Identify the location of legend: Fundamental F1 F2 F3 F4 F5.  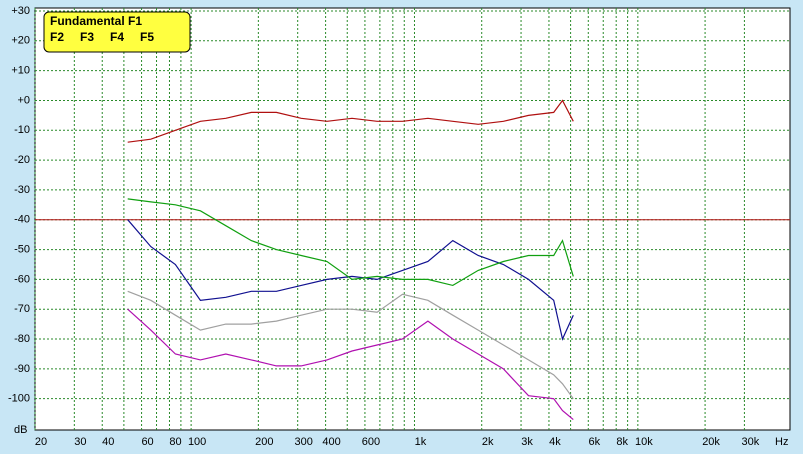
(117, 32).